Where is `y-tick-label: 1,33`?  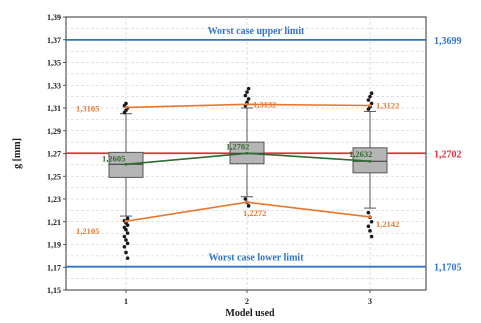
y-tick-label: 1,33 is located at coordinates (54, 85).